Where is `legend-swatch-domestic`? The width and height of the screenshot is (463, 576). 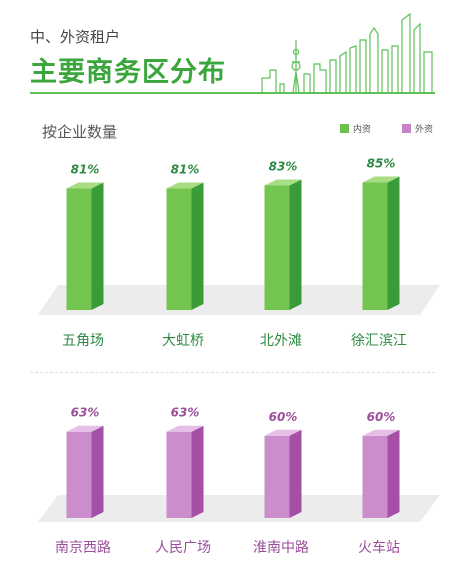 legend-swatch-domestic is located at coordinates (344, 128).